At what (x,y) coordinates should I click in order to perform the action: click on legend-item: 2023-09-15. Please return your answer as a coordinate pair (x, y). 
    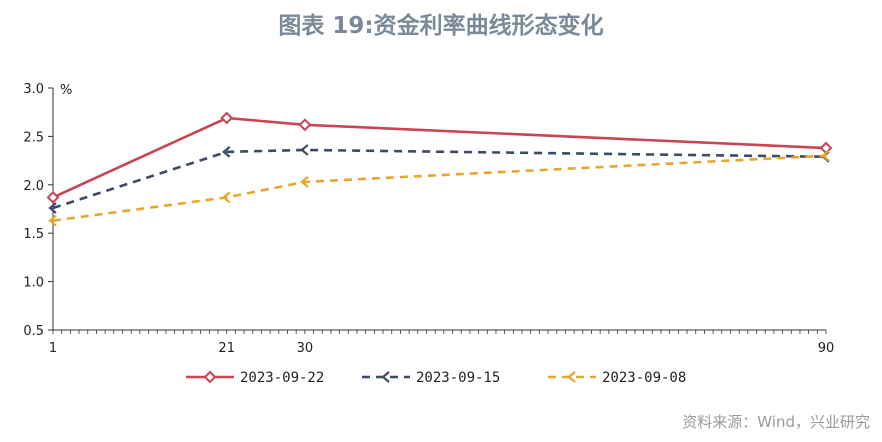
    Looking at the image, I should click on (431, 378).